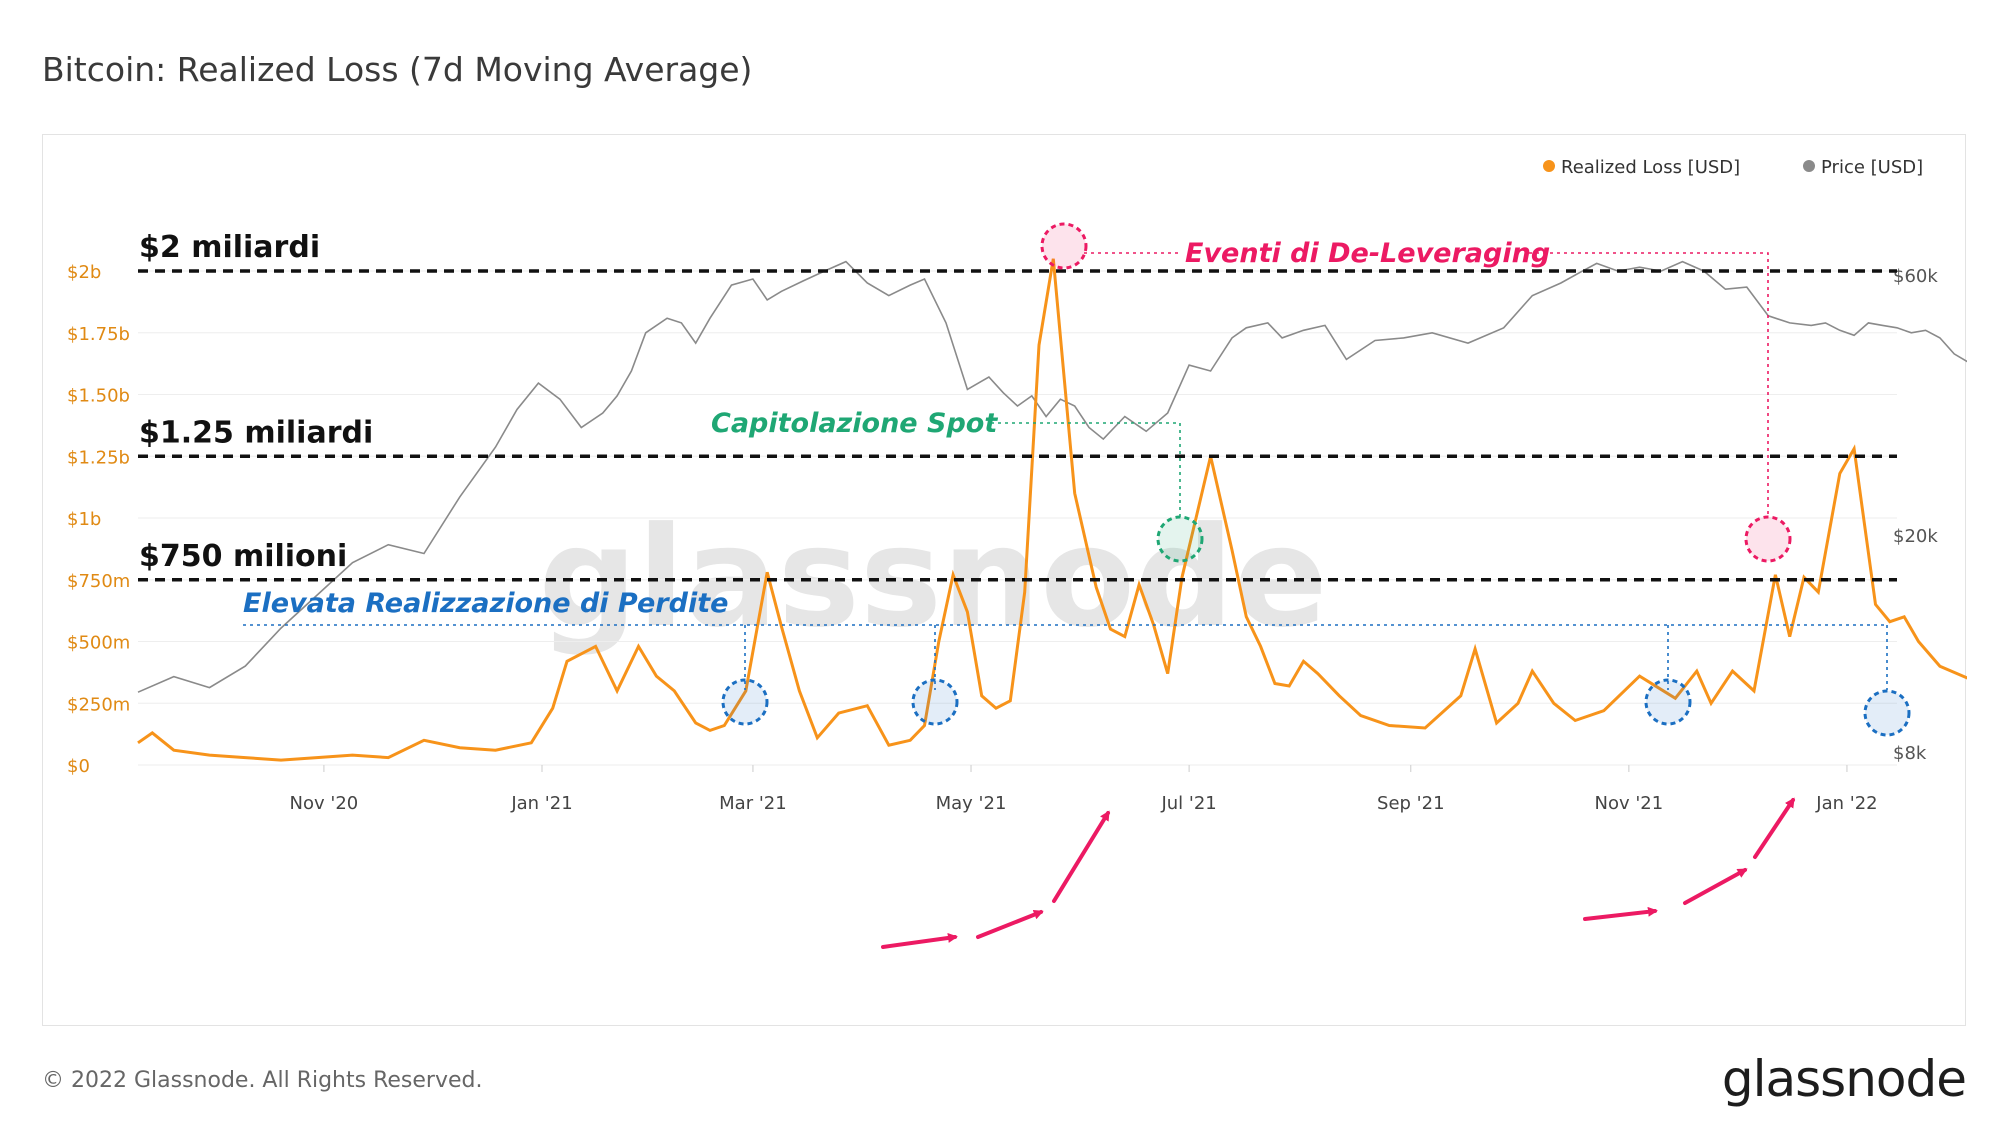 The height and width of the screenshot is (1126, 2000). I want to click on x-tick-label: Jan '22, so click(1846, 803).